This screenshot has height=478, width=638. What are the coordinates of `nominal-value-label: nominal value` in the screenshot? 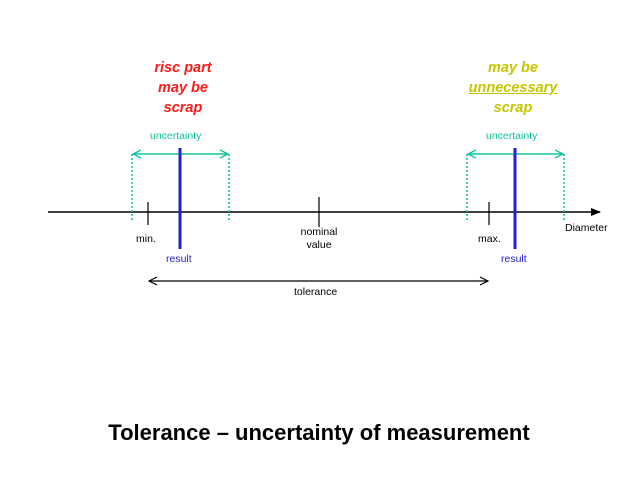 It's located at (319, 239).